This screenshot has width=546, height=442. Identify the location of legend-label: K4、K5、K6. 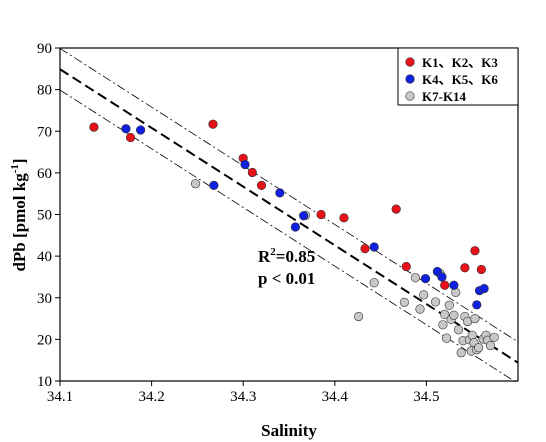
(460, 79).